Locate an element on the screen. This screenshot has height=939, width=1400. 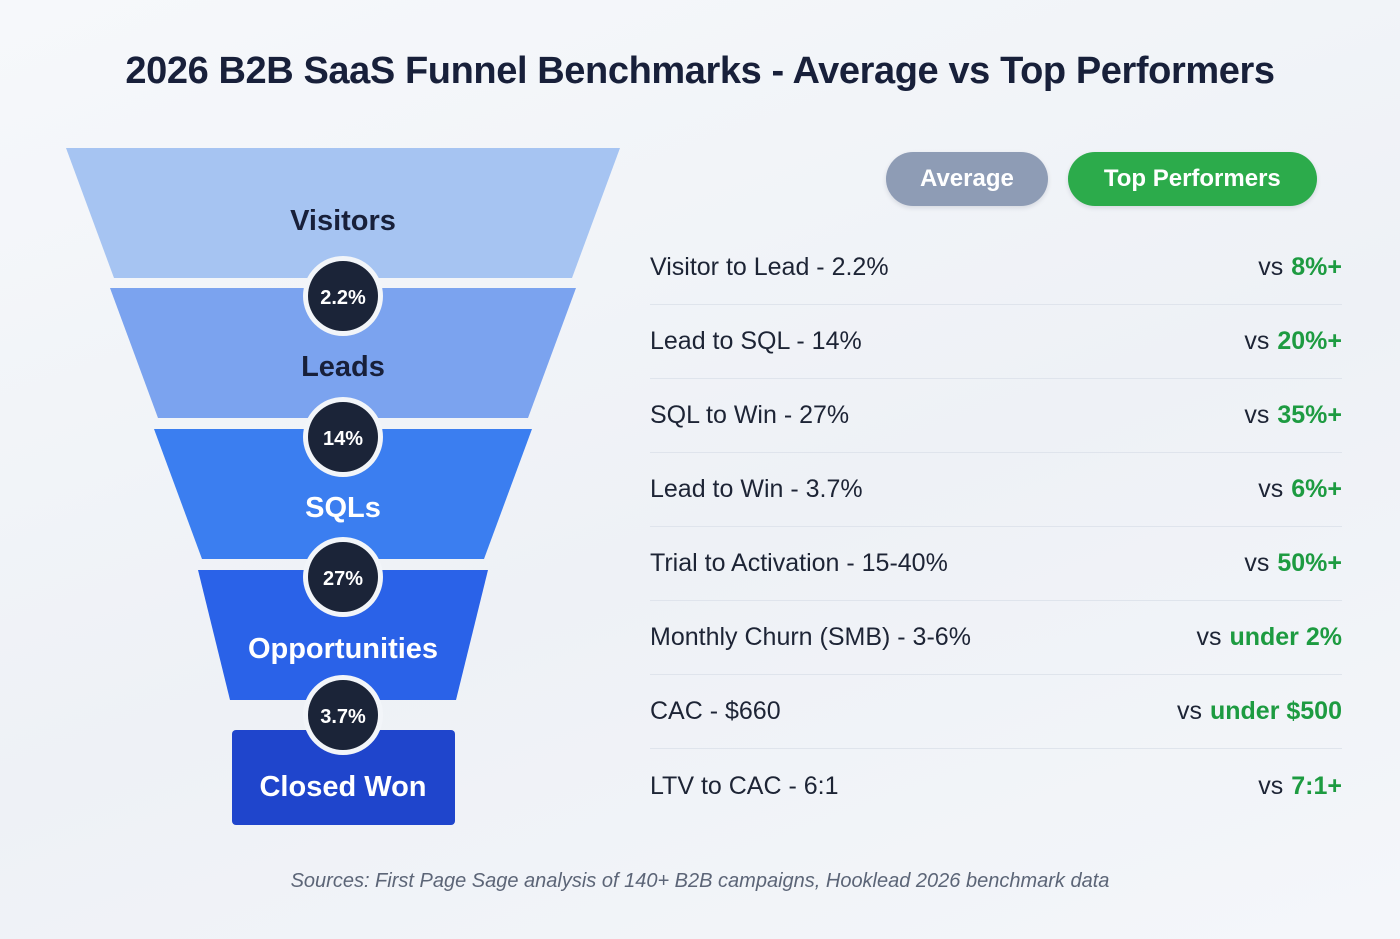
legend-pill-average-label: Average is located at coordinates (967, 178).